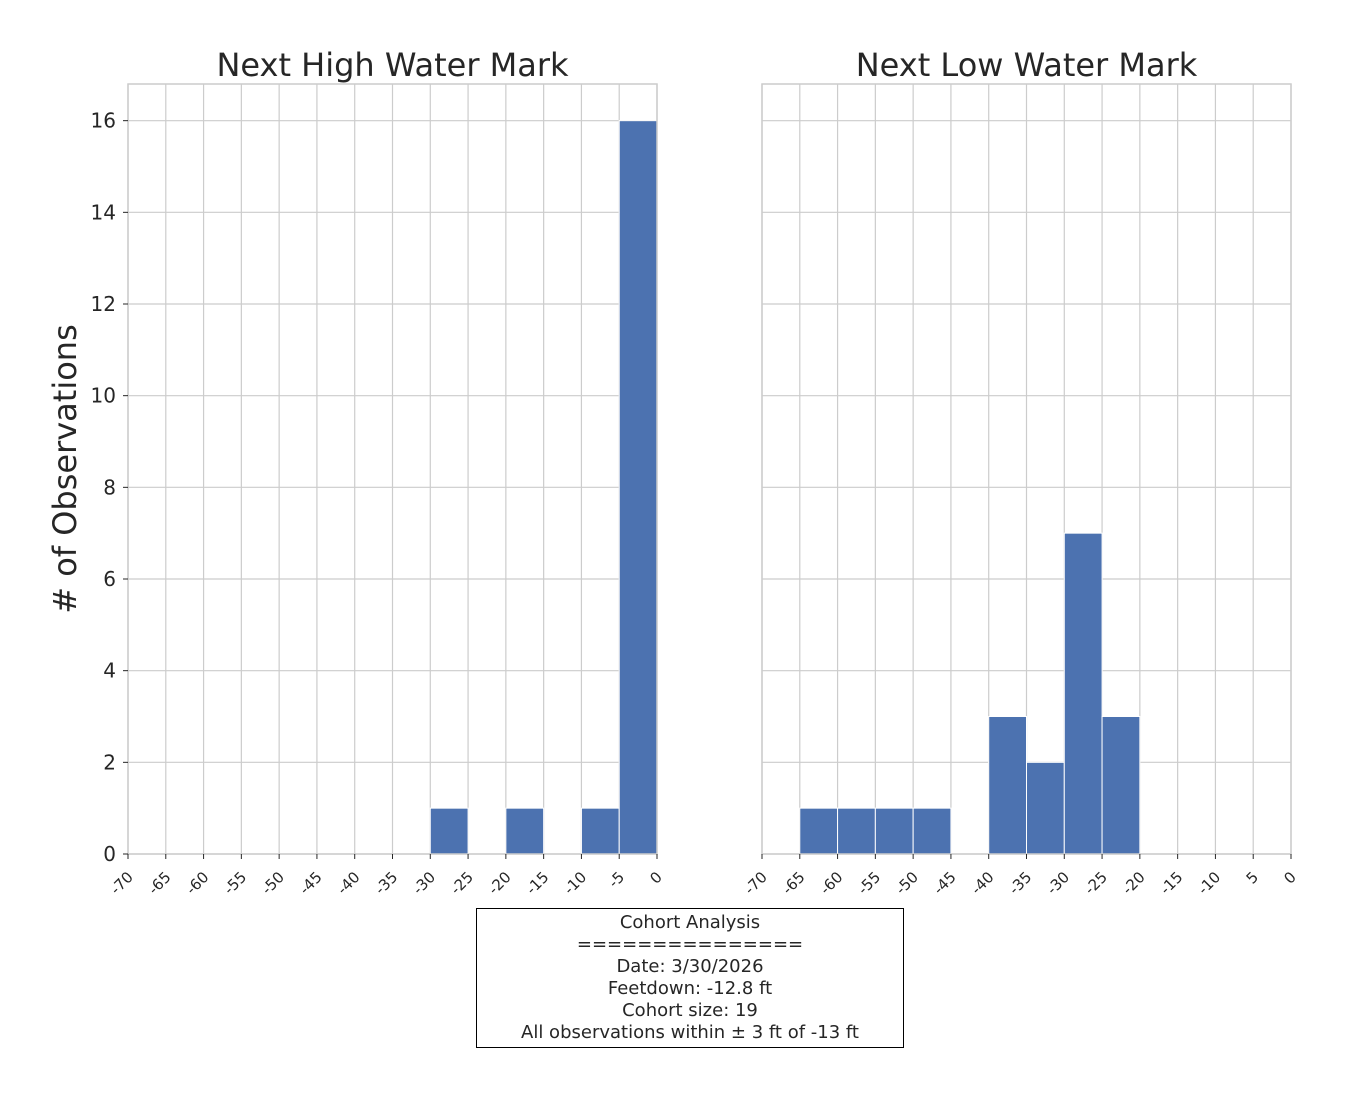 The image size is (1350, 1093). What do you see at coordinates (122, 883) in the screenshot?
I see `panel-1-x-tick-label: -70` at bounding box center [122, 883].